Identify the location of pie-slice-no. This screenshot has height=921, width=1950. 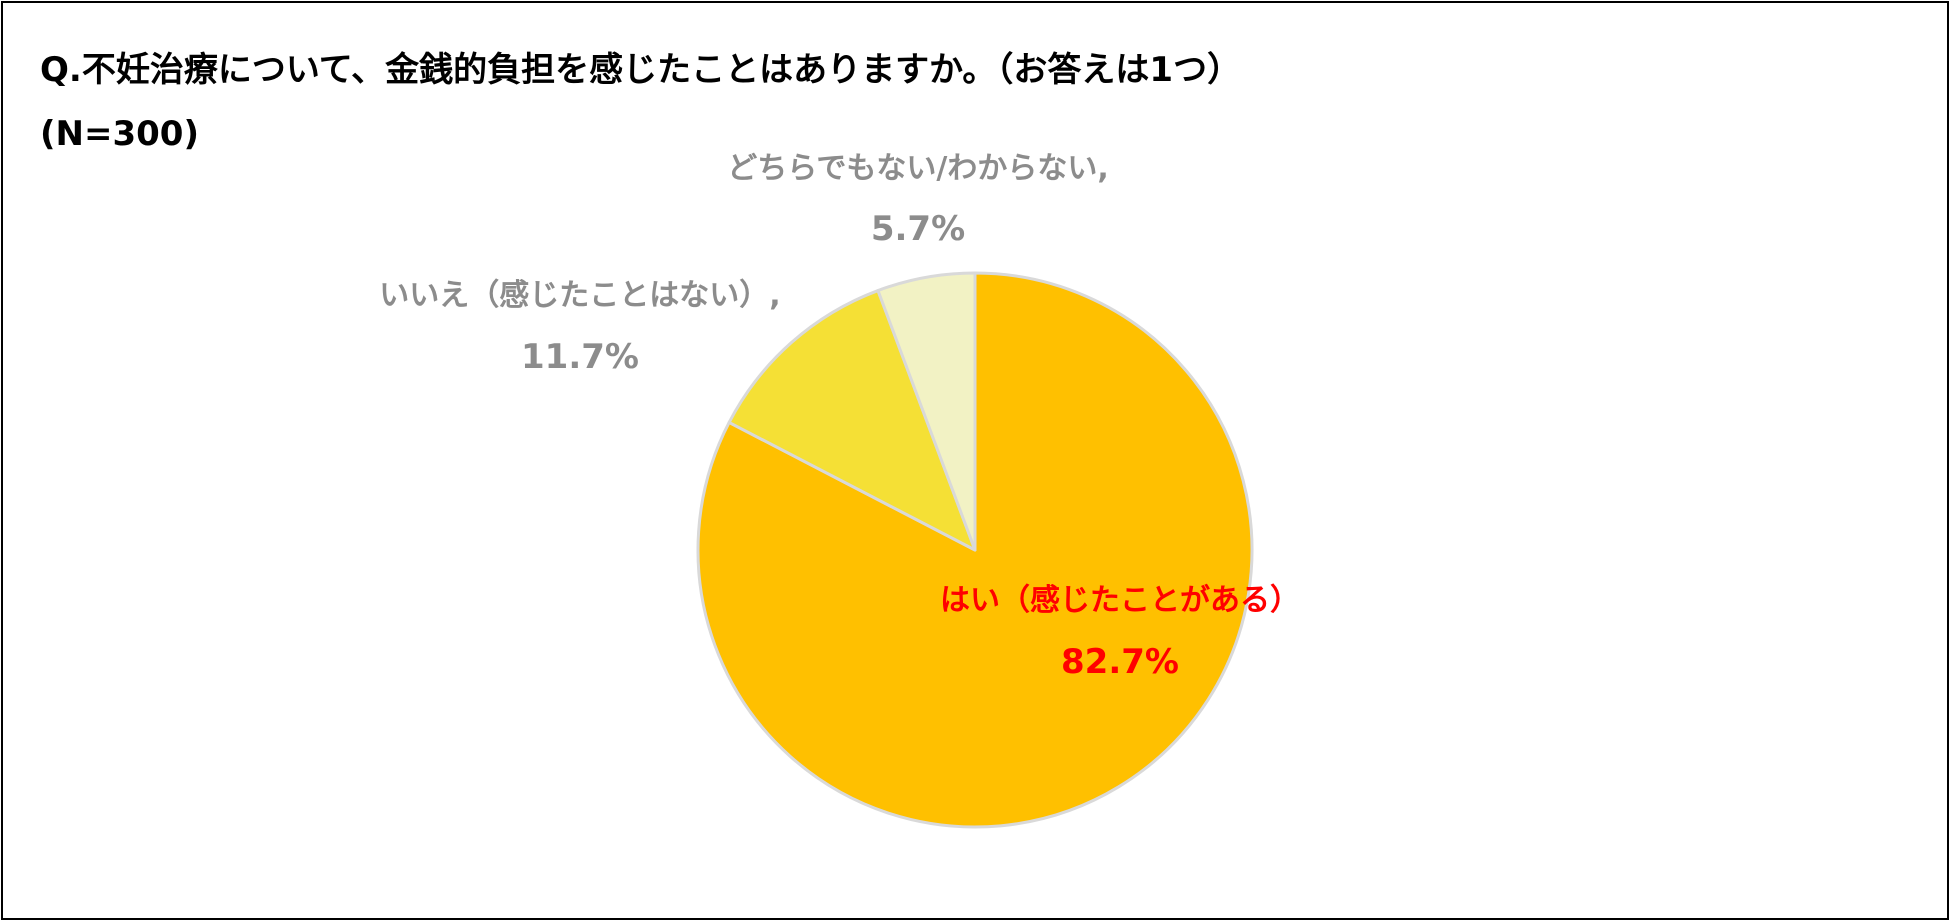
(852, 420).